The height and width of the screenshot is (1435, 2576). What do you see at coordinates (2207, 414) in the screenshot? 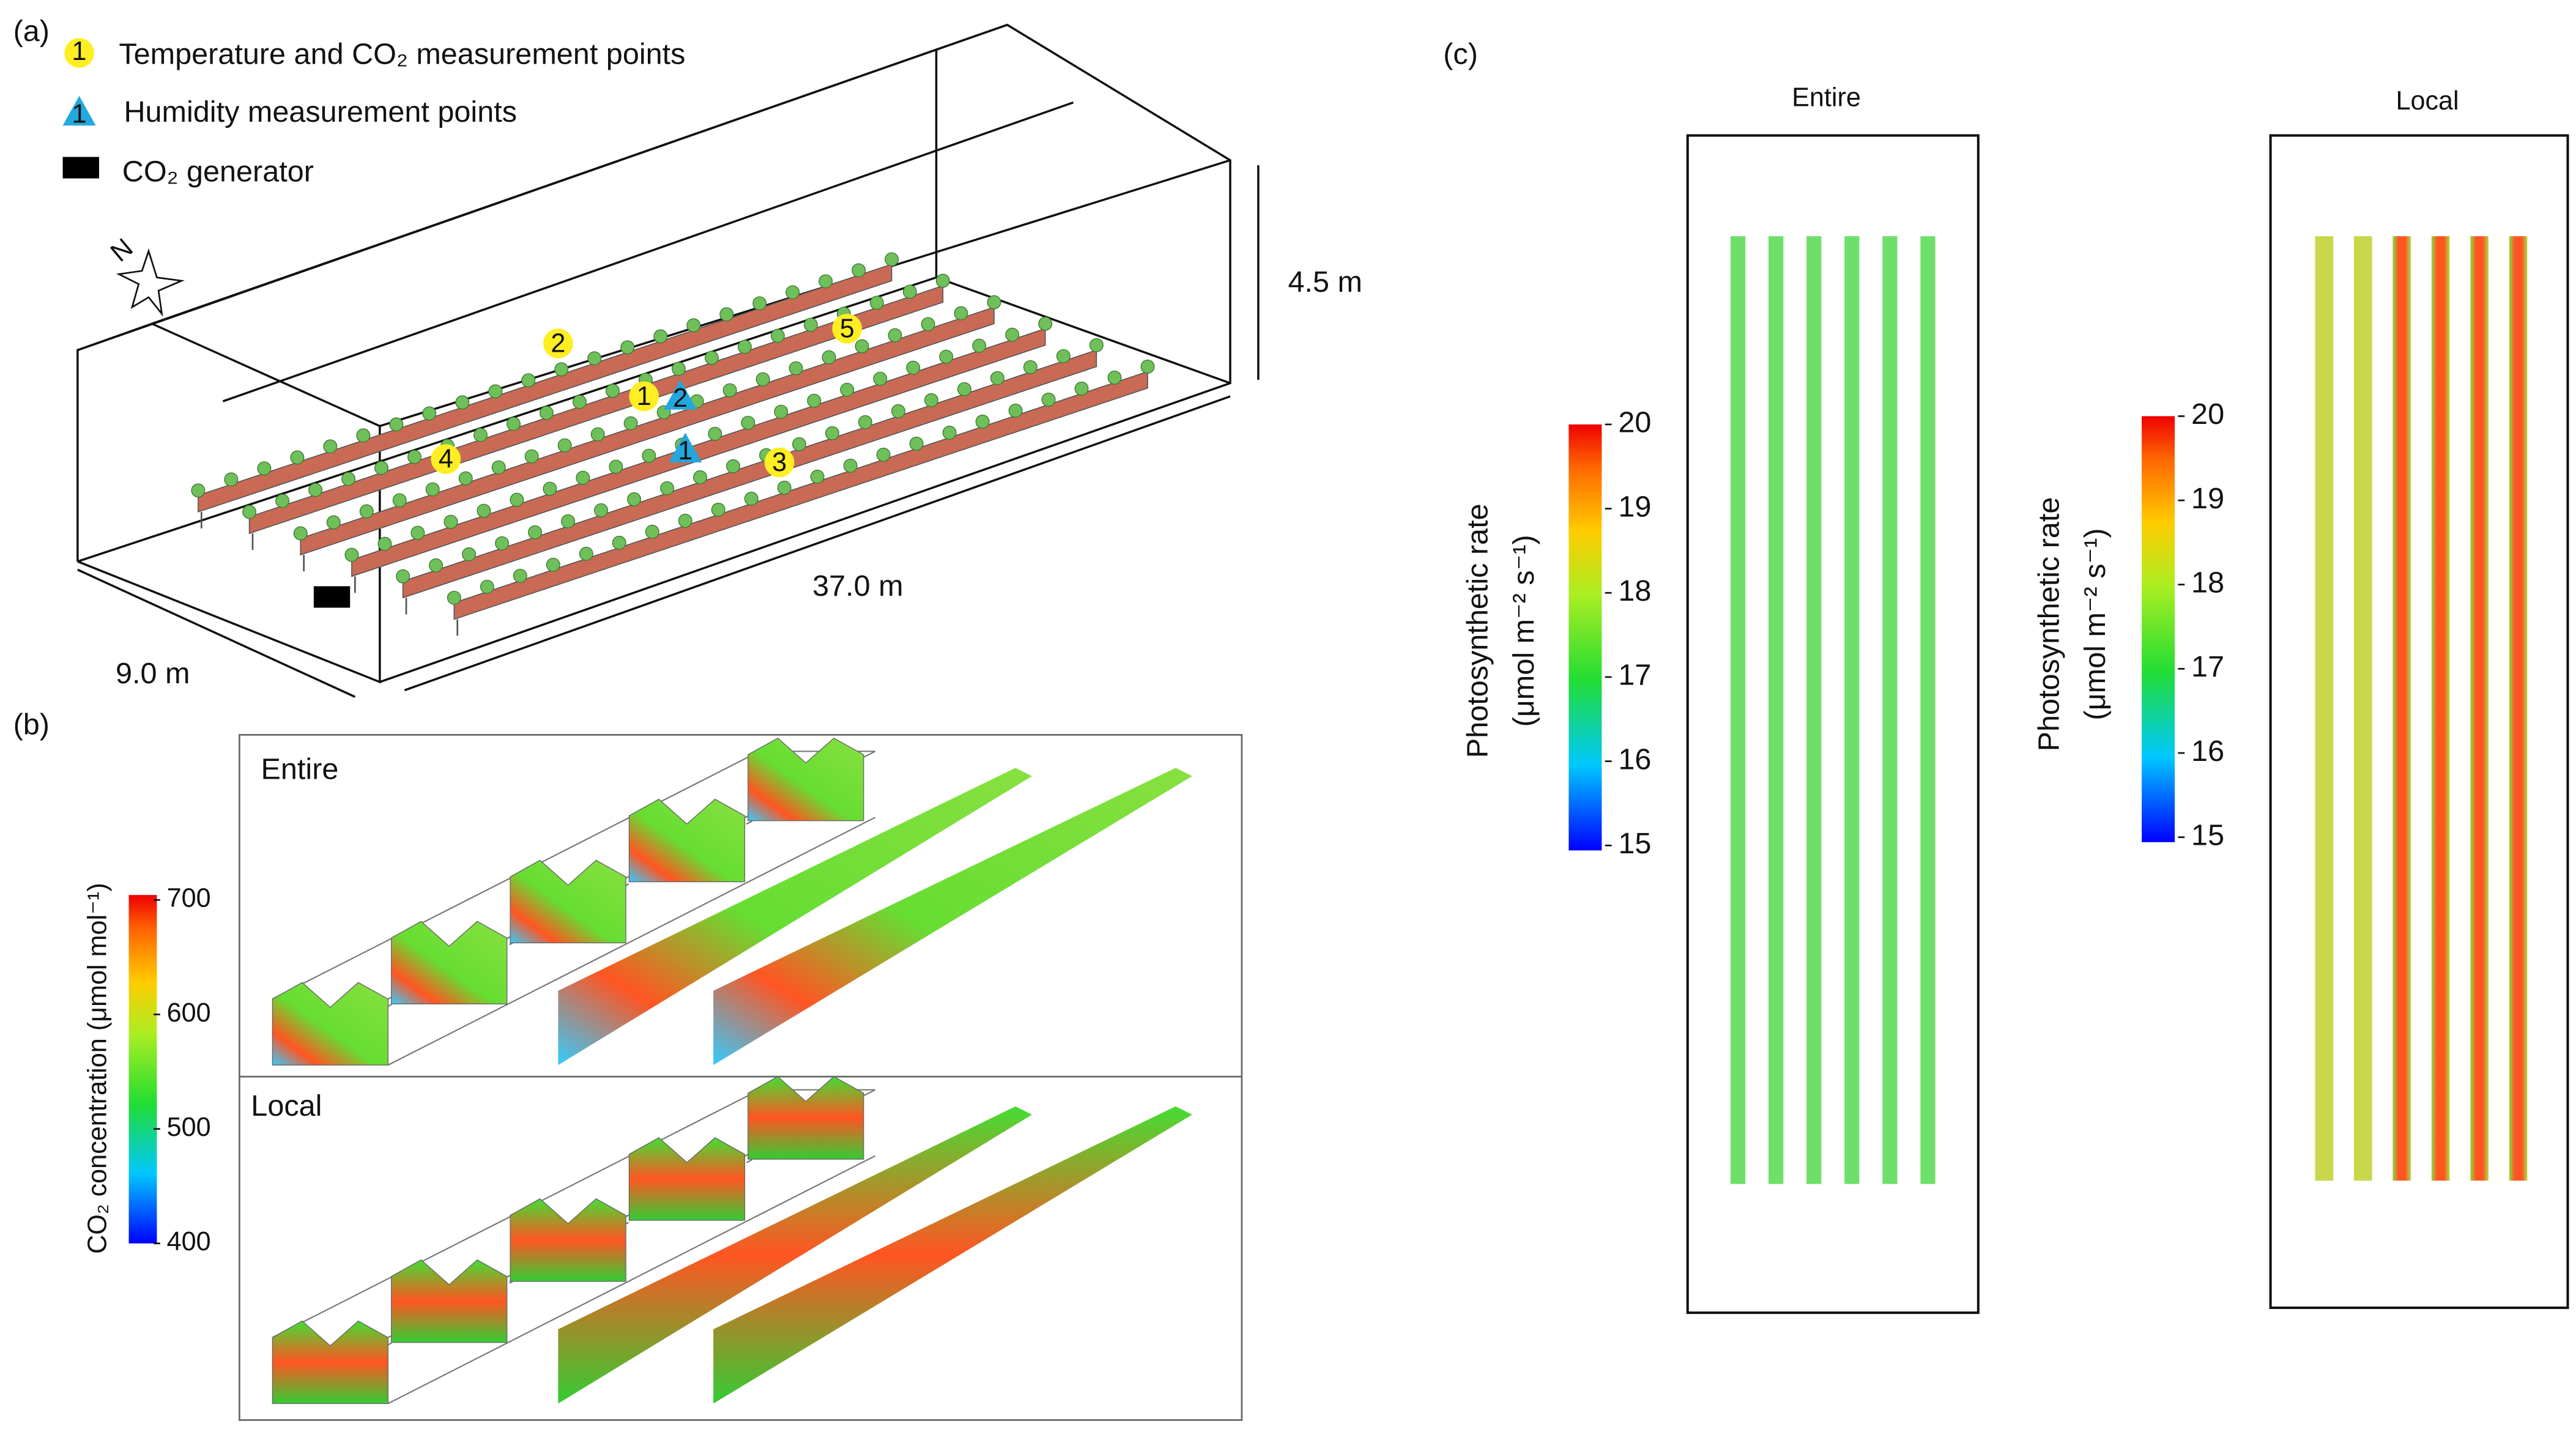
I see `colorbar-tick-label: 20` at bounding box center [2207, 414].